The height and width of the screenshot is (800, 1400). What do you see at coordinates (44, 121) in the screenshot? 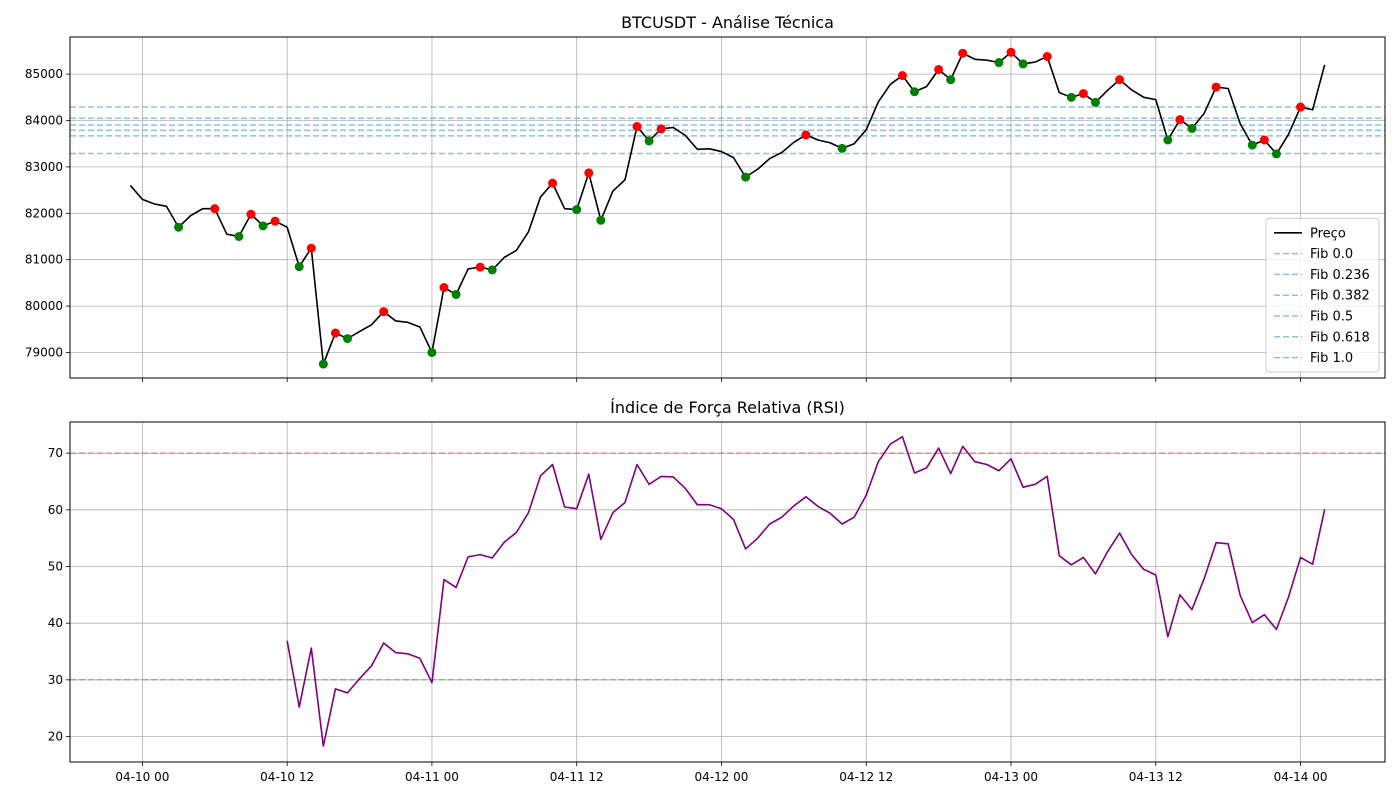
I see `y-tick-label: 84000` at bounding box center [44, 121].